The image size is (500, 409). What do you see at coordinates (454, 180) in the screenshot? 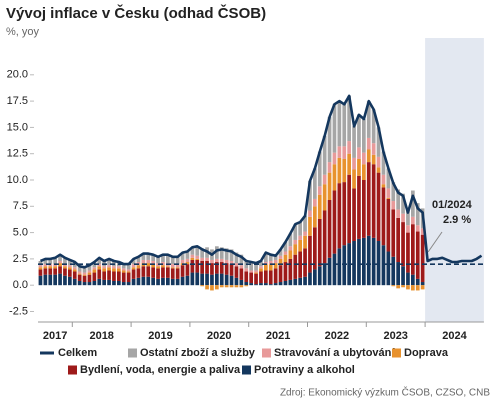
I see `forecast-shade` at bounding box center [454, 180].